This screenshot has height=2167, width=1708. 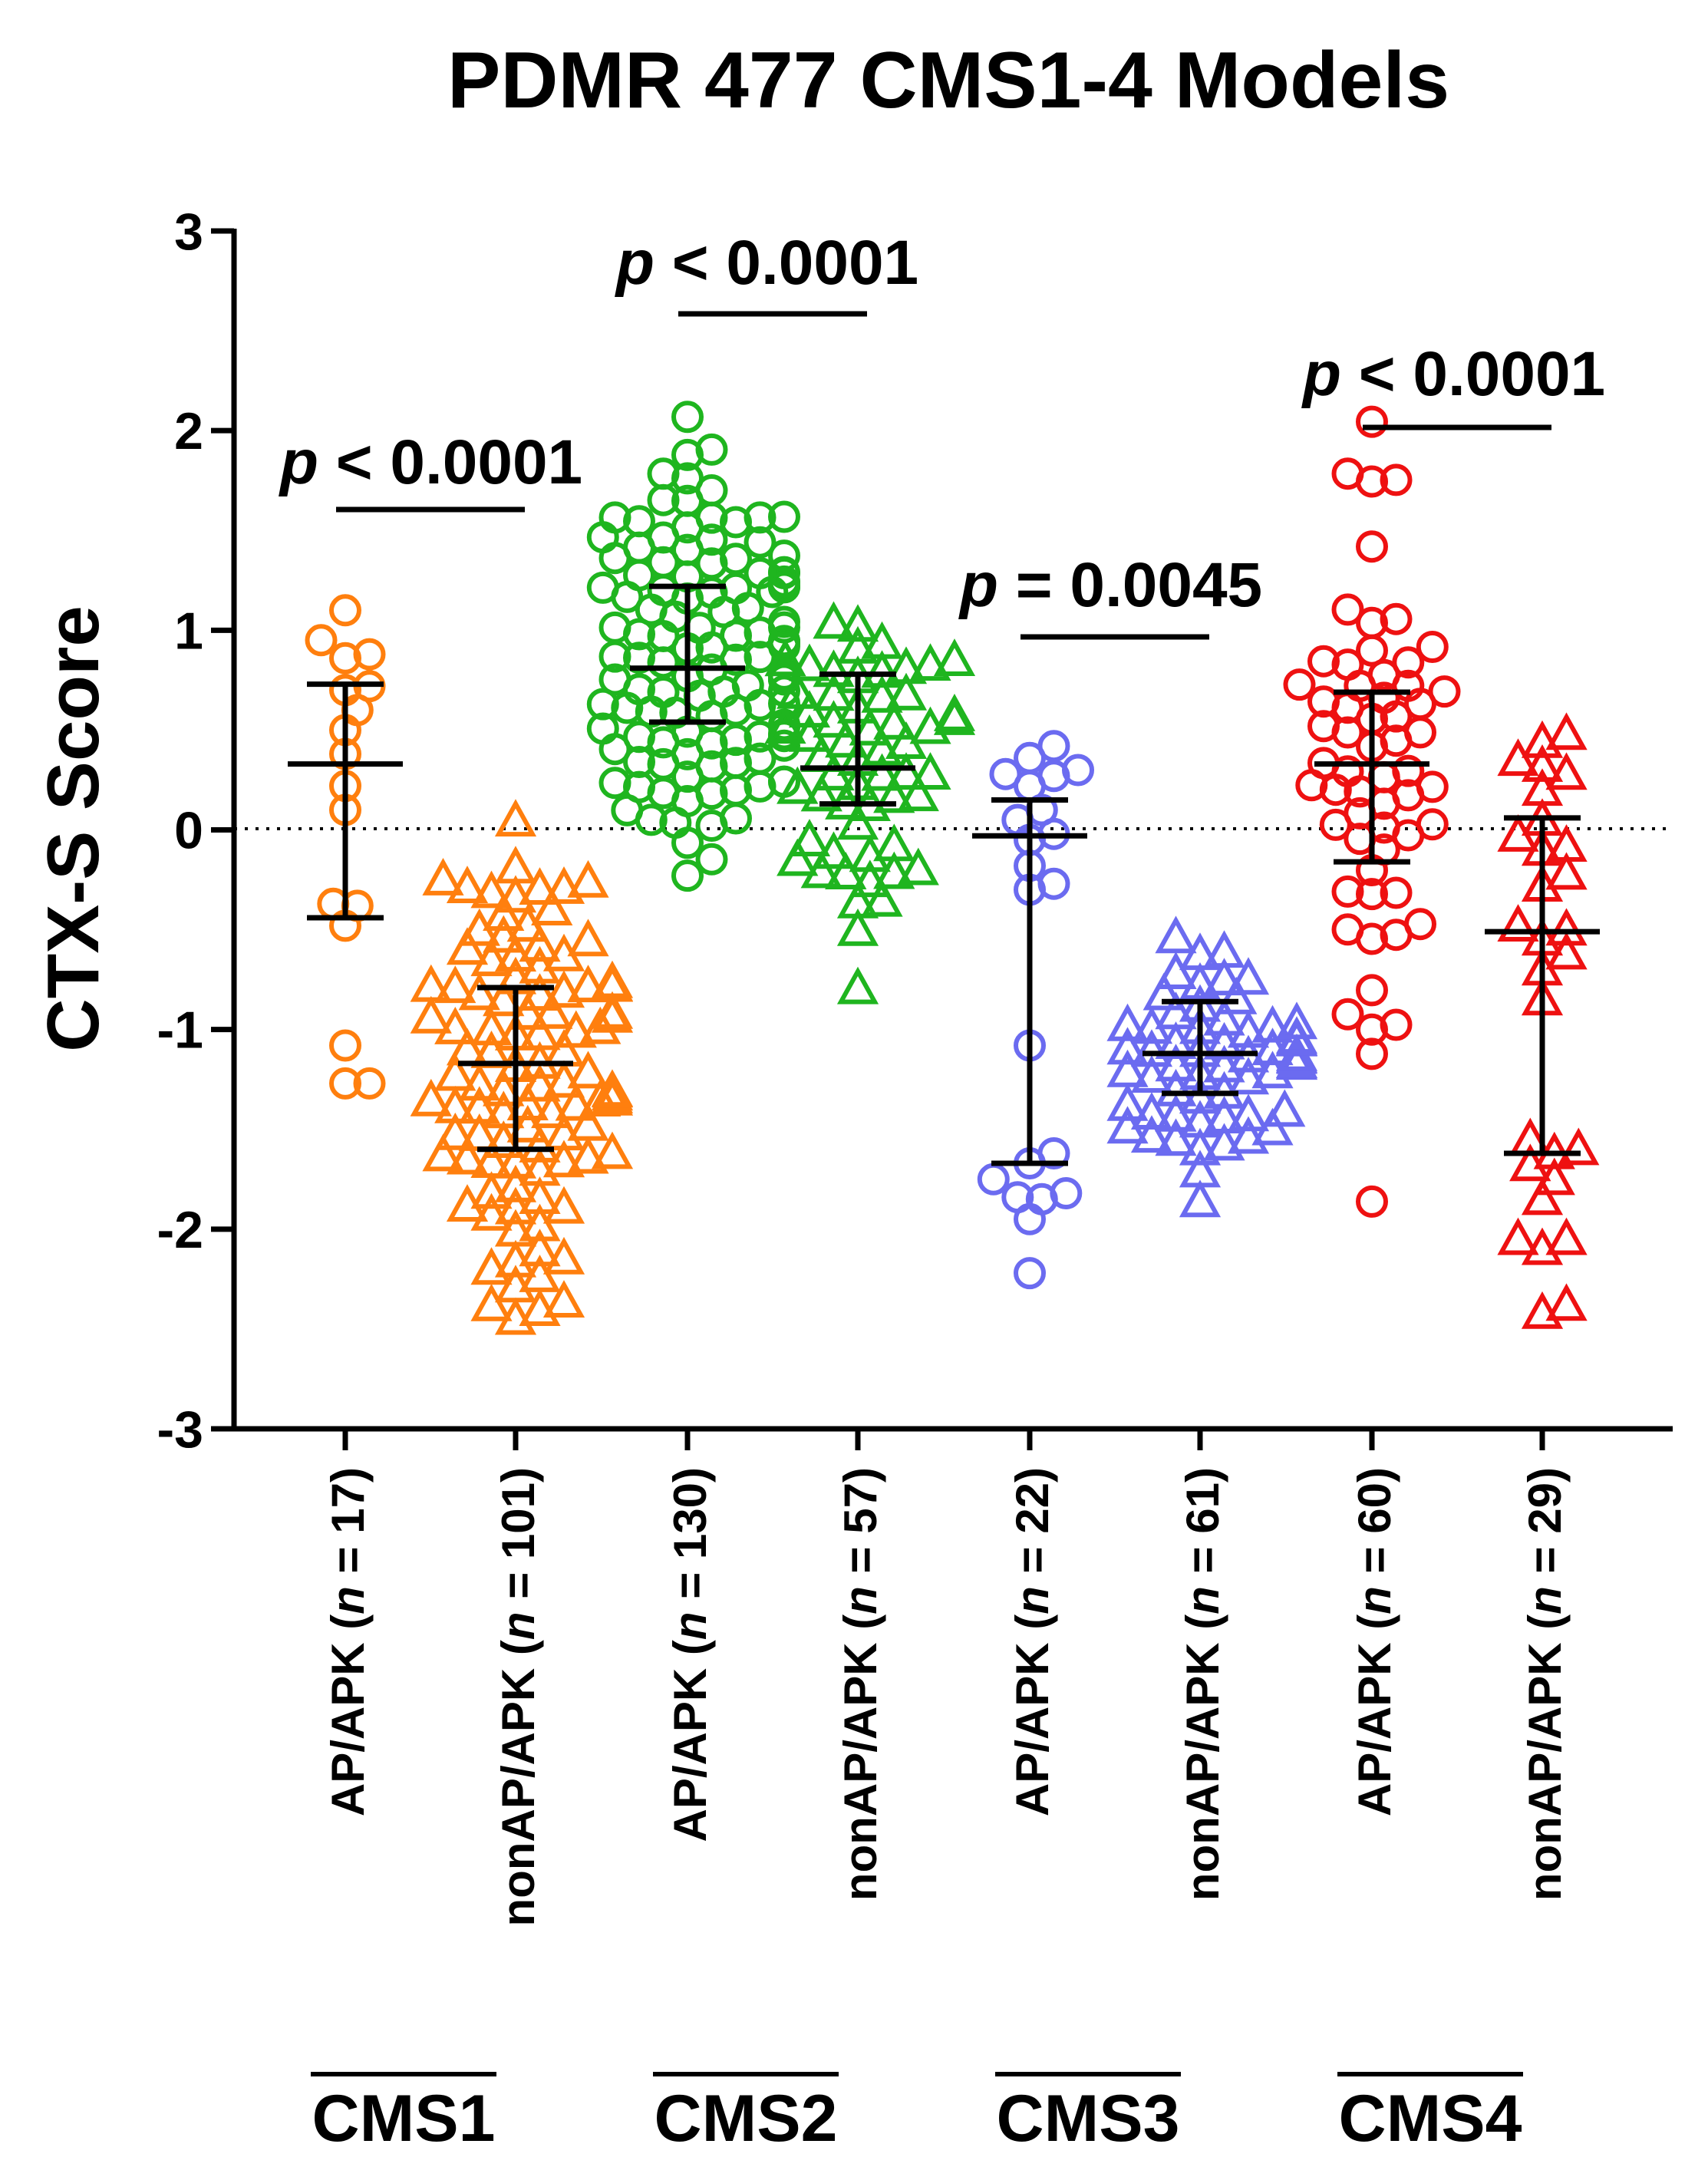 I want to click on y-tick-label: 0, so click(x=189, y=831).